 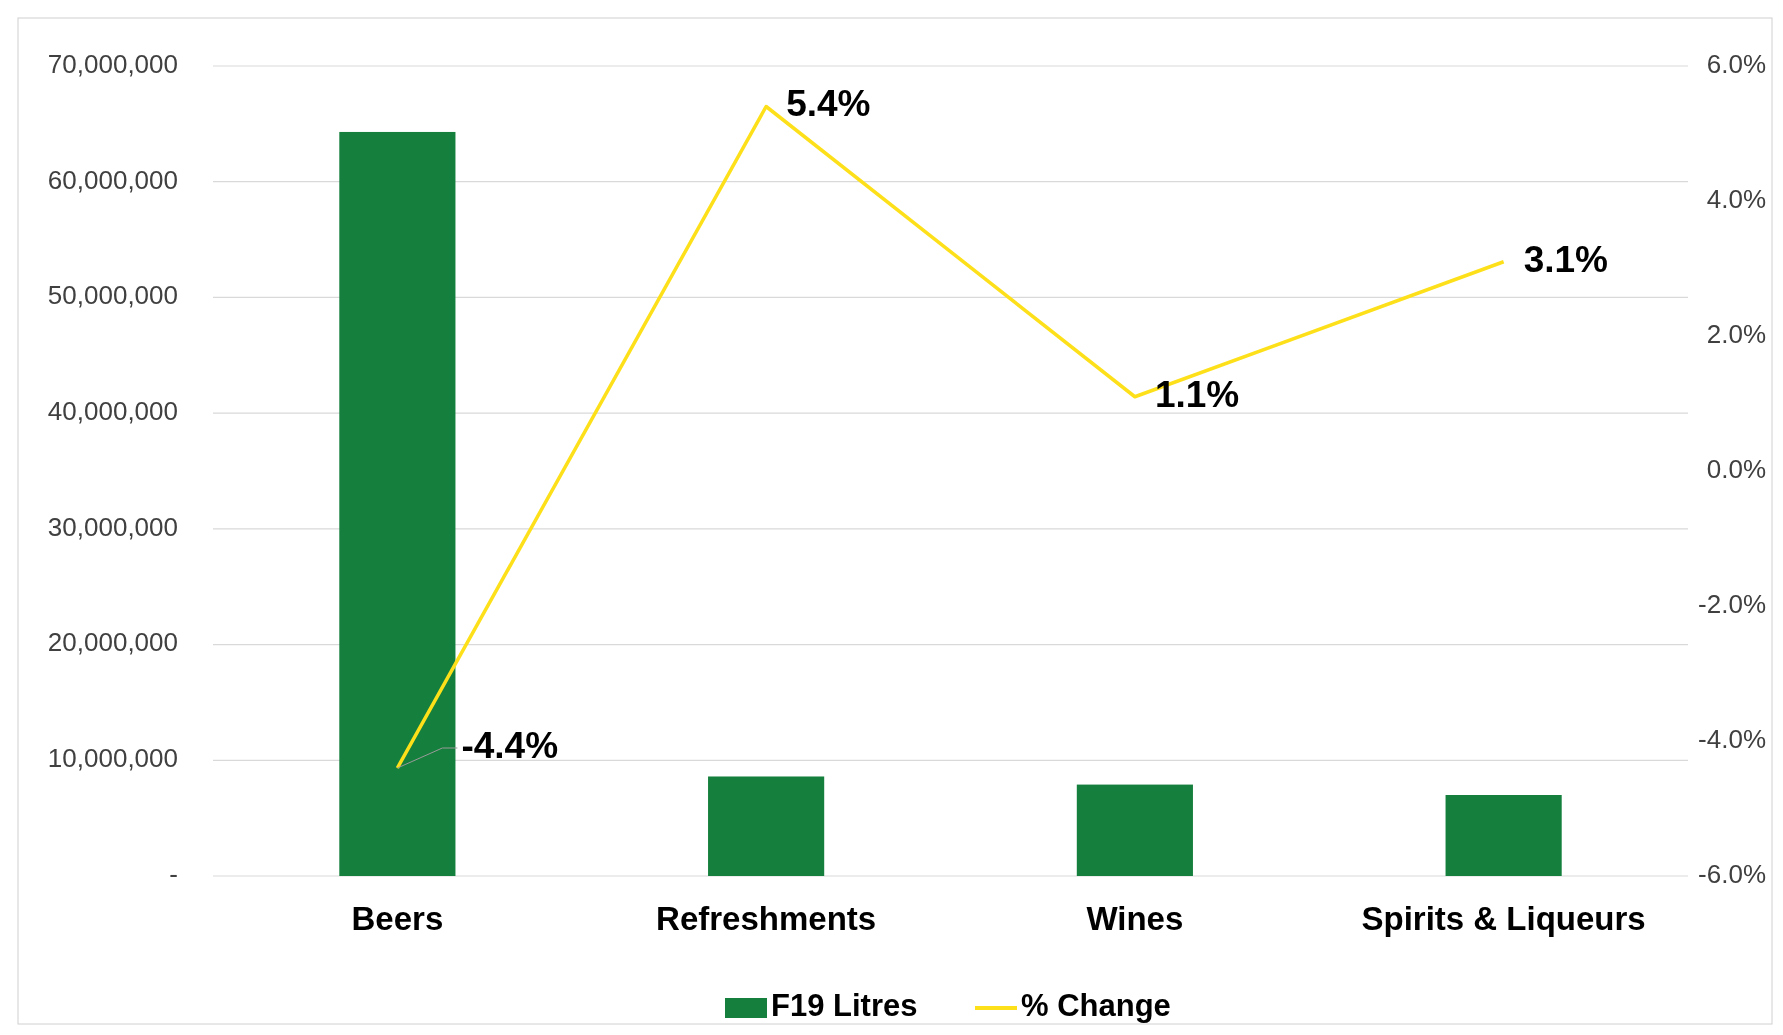 I want to click on y2-tick-label: -4.0%, so click(x=1732, y=738).